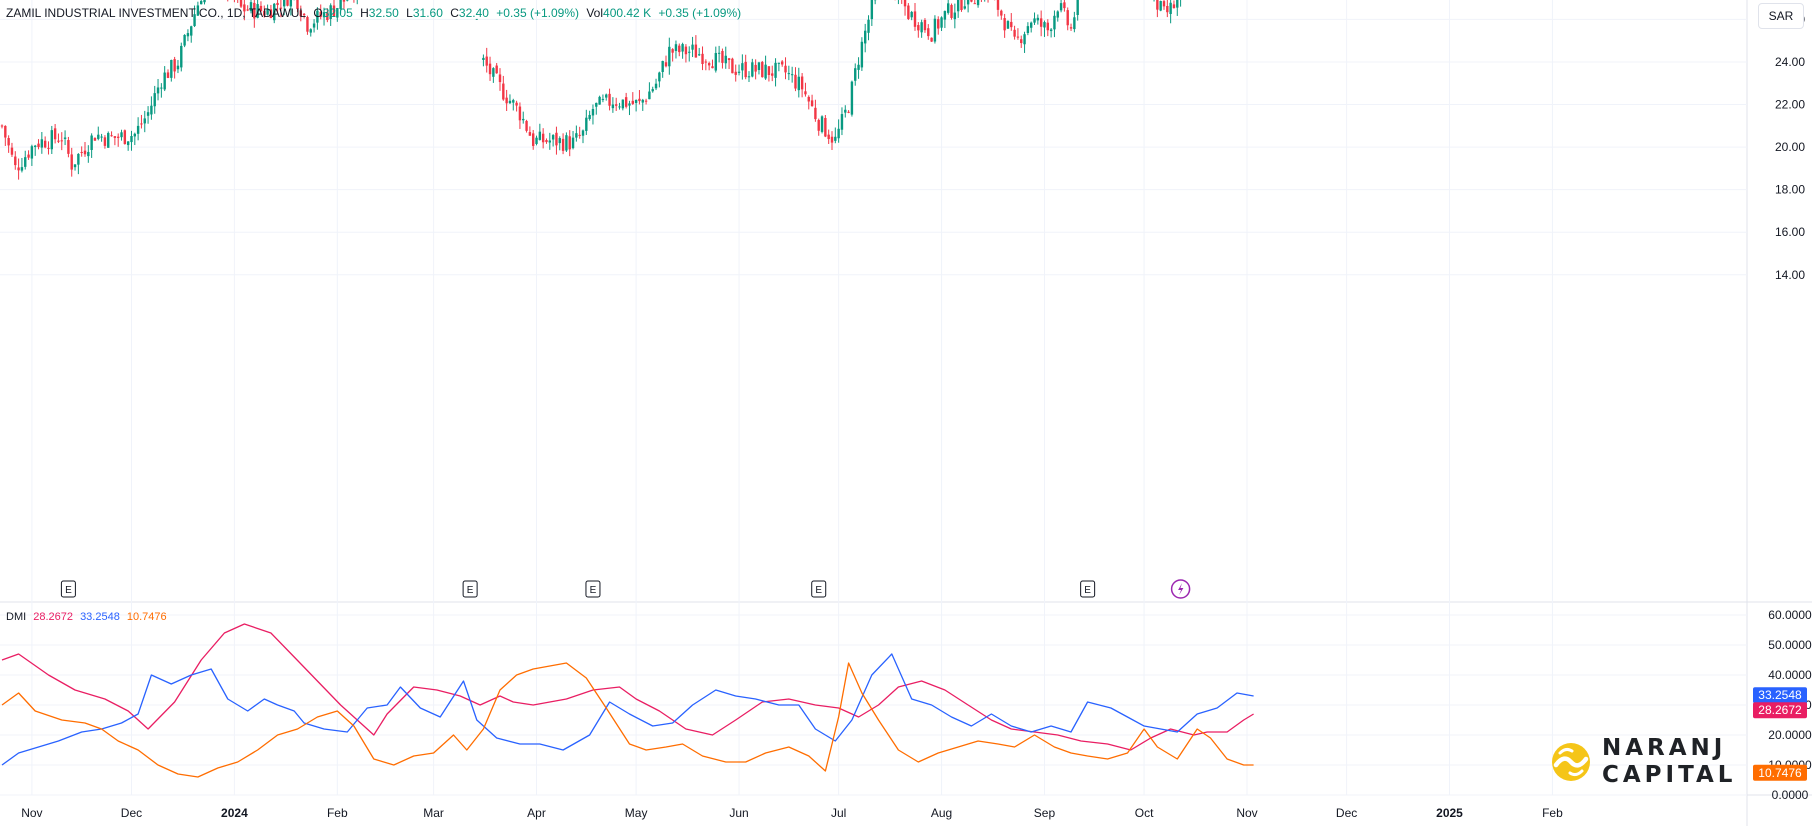 The height and width of the screenshot is (826, 1812). I want to click on time-tick-label: May, so click(636, 813).